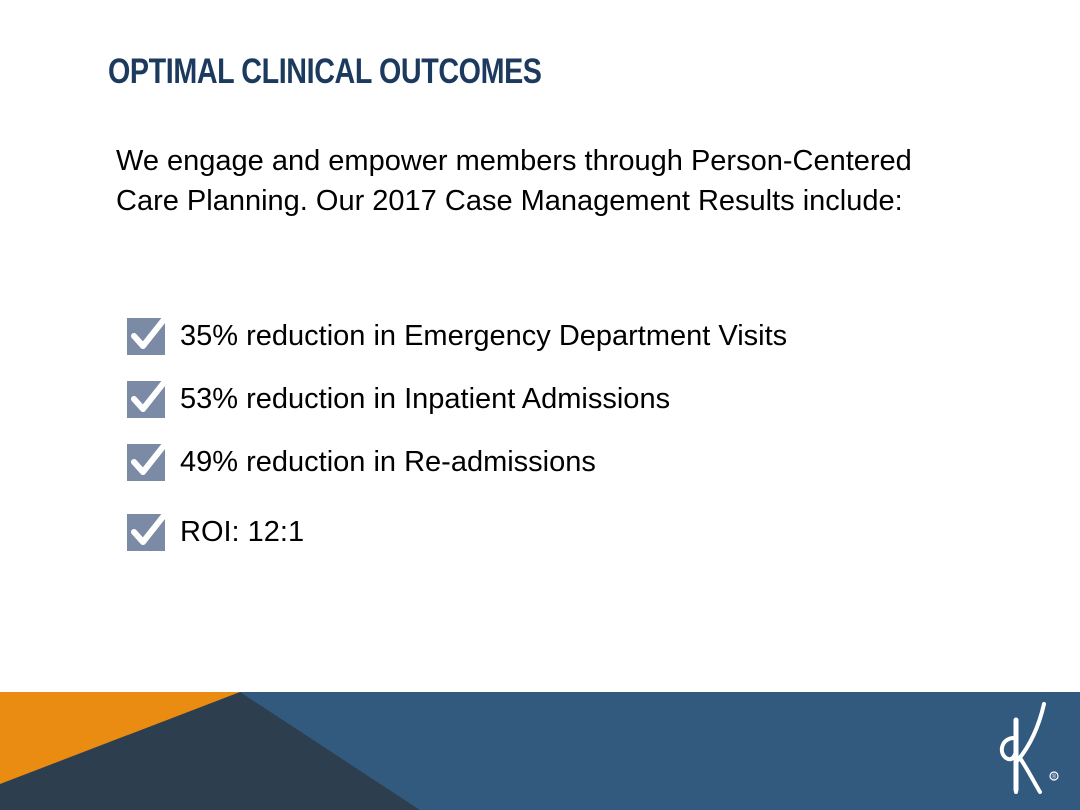 This screenshot has width=1080, height=810. What do you see at coordinates (1054, 777) in the screenshot?
I see `registered-mark: ®` at bounding box center [1054, 777].